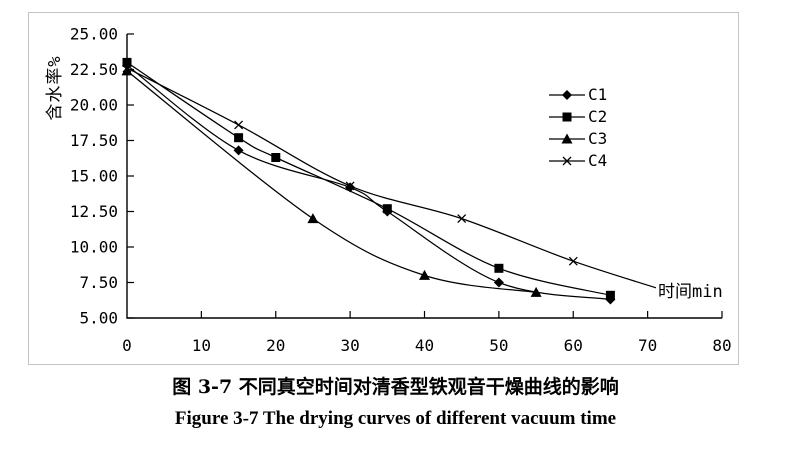 The height and width of the screenshot is (451, 791). What do you see at coordinates (567, 117) in the screenshot?
I see `legend-marker-square-icon` at bounding box center [567, 117].